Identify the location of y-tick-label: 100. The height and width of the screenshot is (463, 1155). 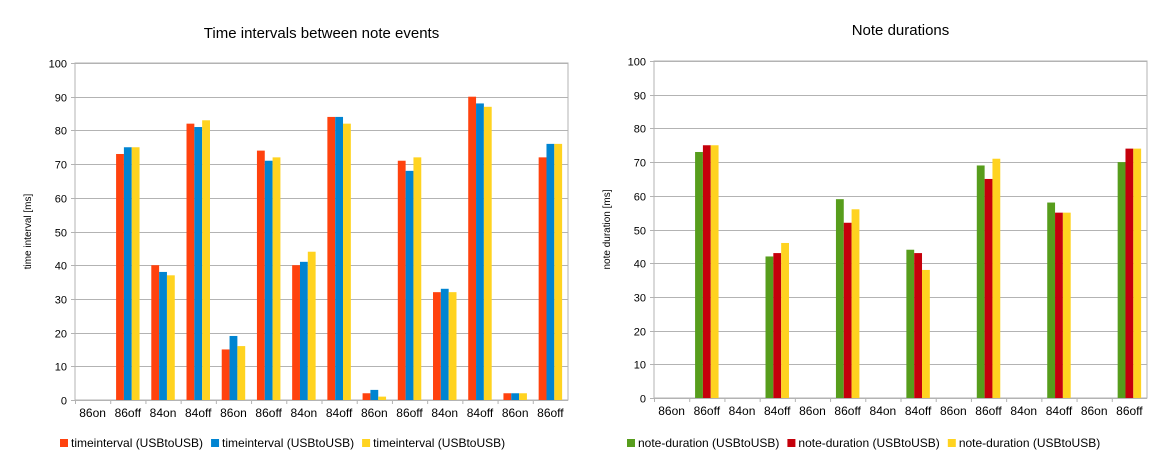
(637, 63).